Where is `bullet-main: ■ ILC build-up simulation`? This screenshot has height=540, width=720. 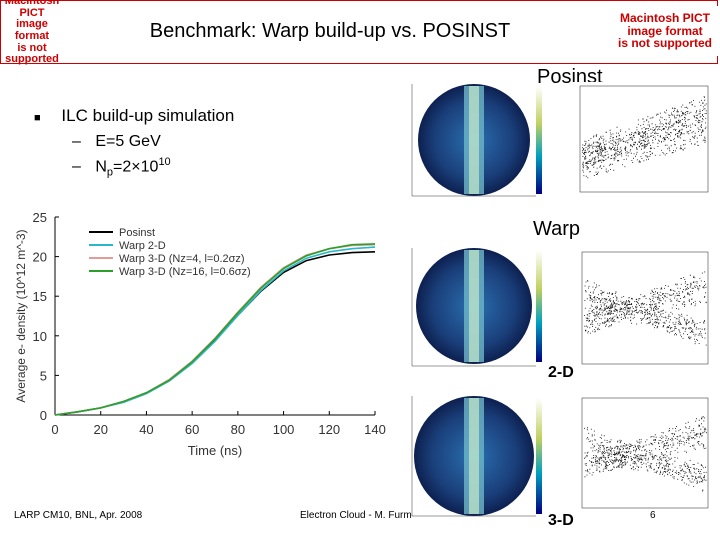
bullet-main: ■ ILC build-up simulation is located at coordinates (134, 116).